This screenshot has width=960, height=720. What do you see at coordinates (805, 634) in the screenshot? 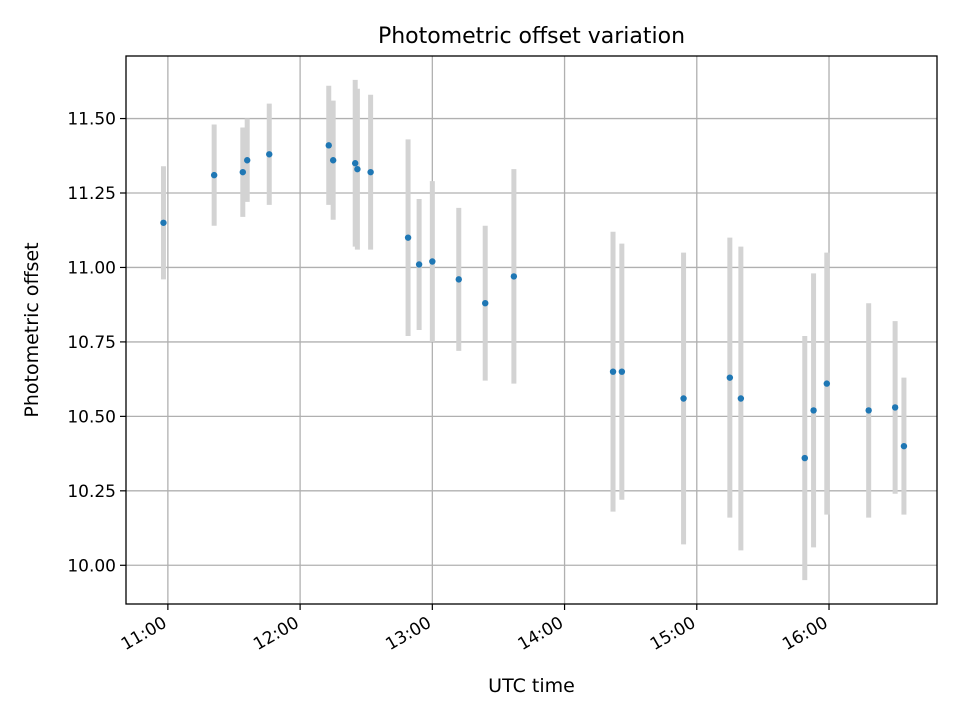
I see `x-tick-label: 16:00` at bounding box center [805, 634].